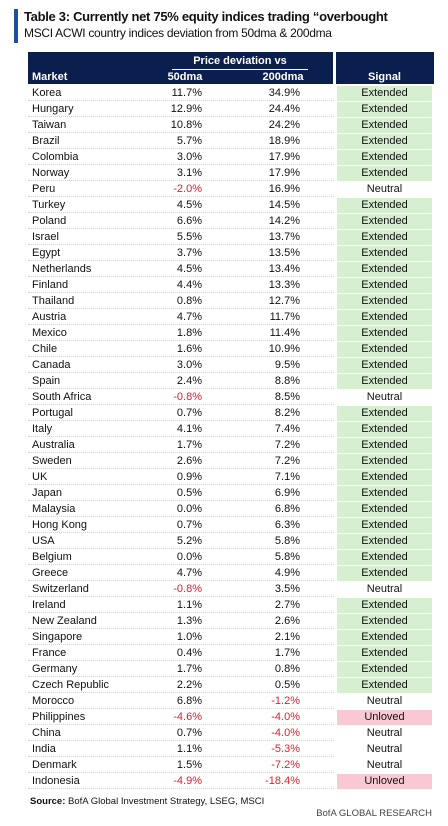 The height and width of the screenshot is (826, 448). Describe the element at coordinates (282, 781) in the screenshot. I see `dma200-cell: -18.4%` at that location.